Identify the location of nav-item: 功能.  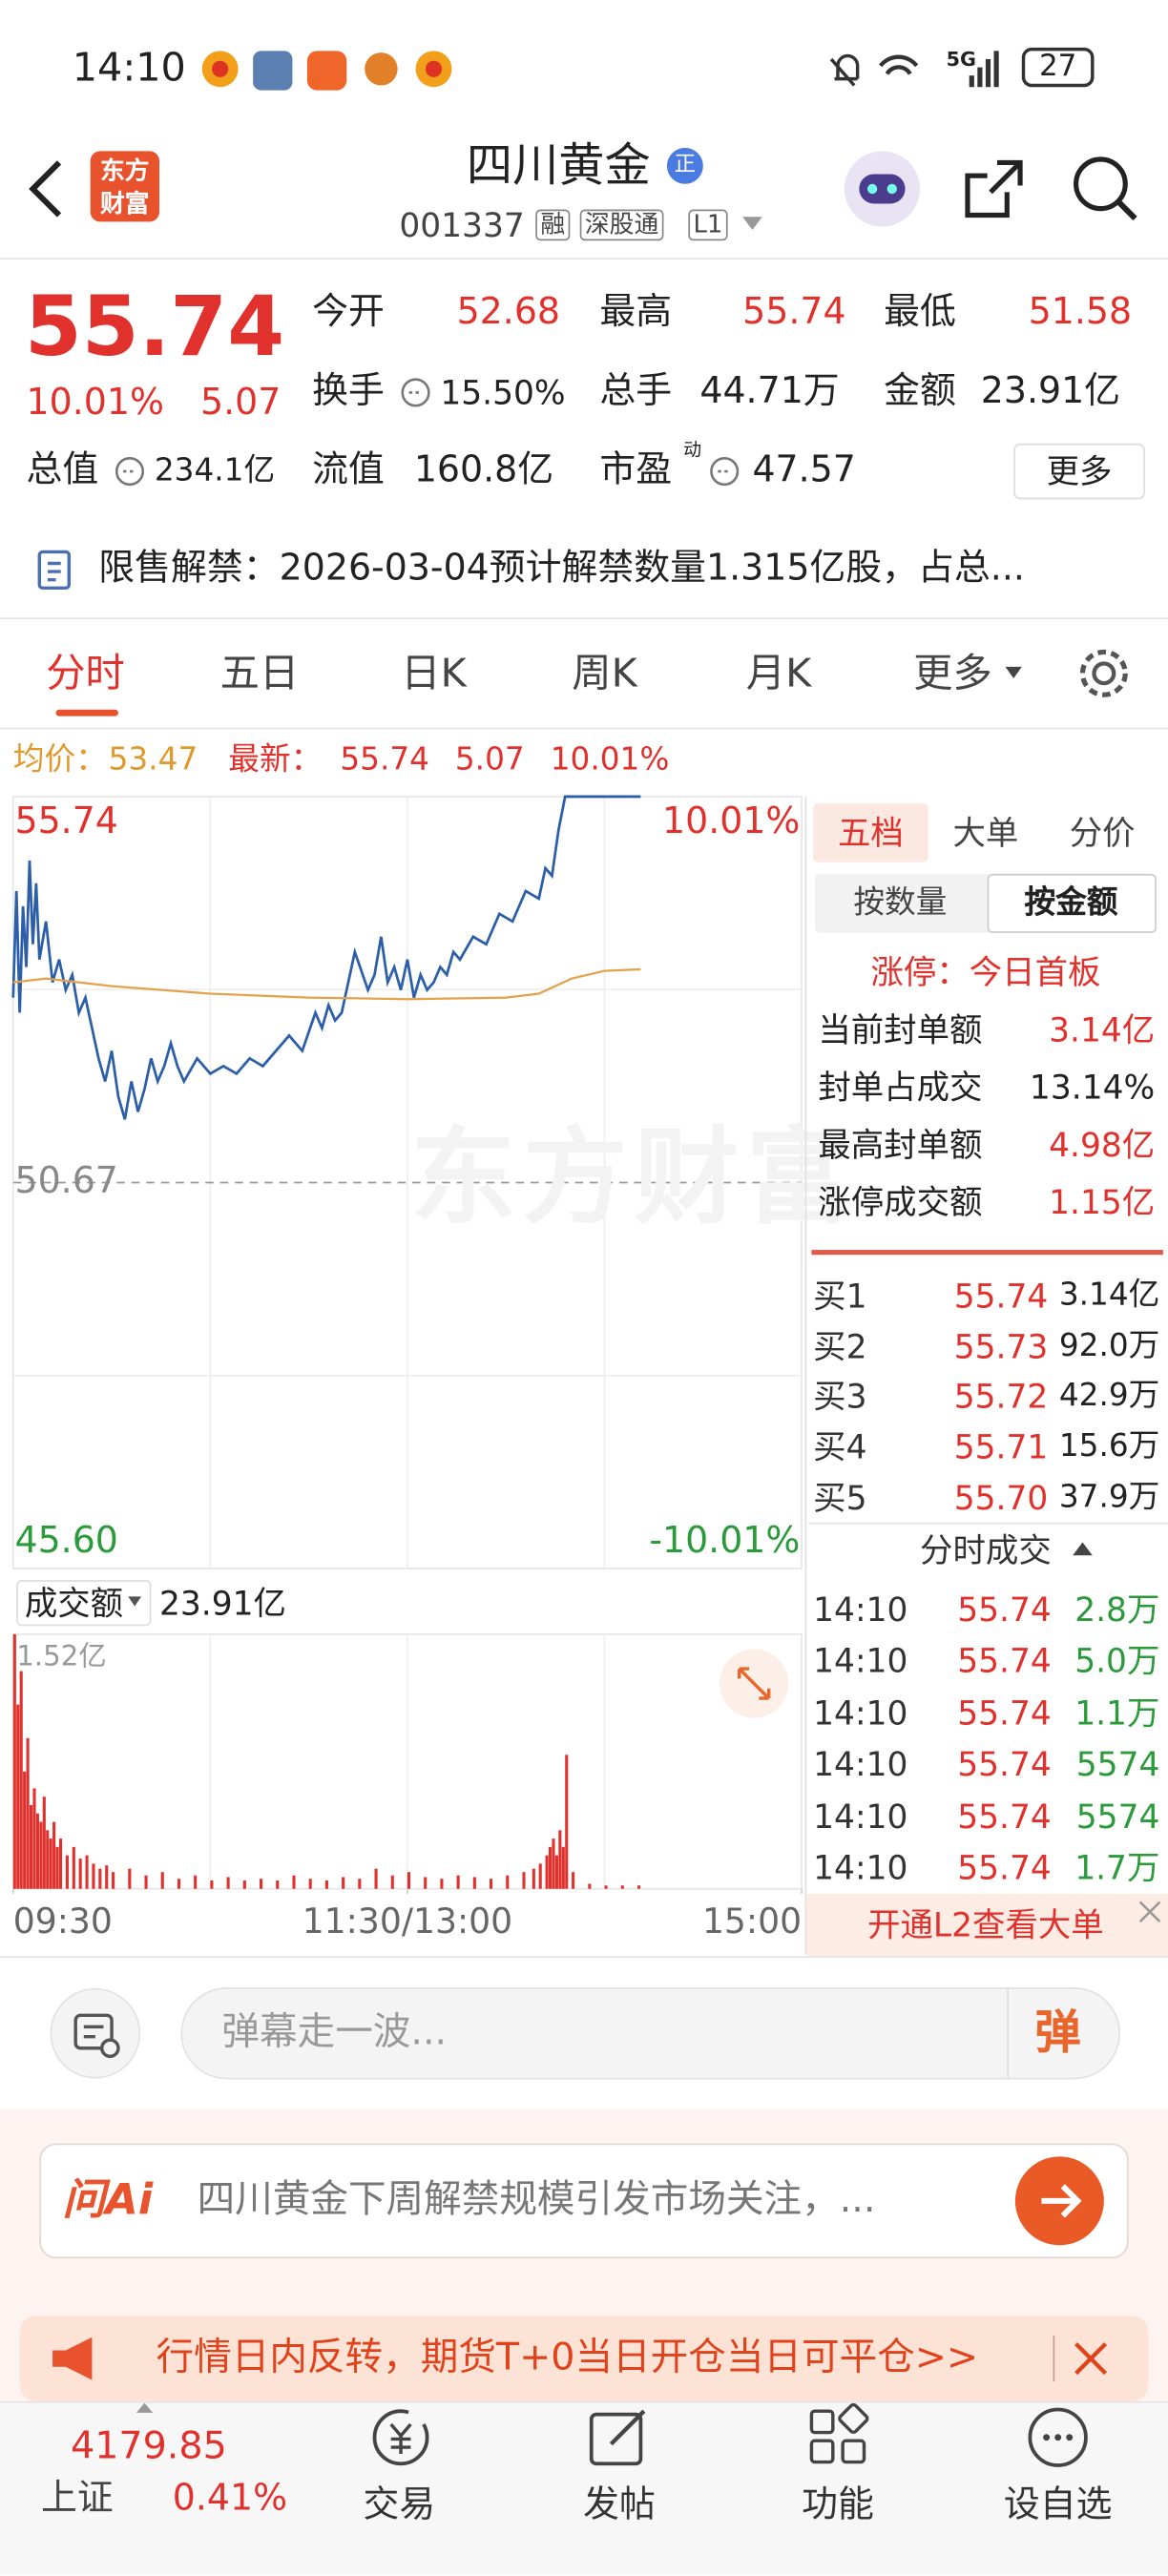
(838, 2505).